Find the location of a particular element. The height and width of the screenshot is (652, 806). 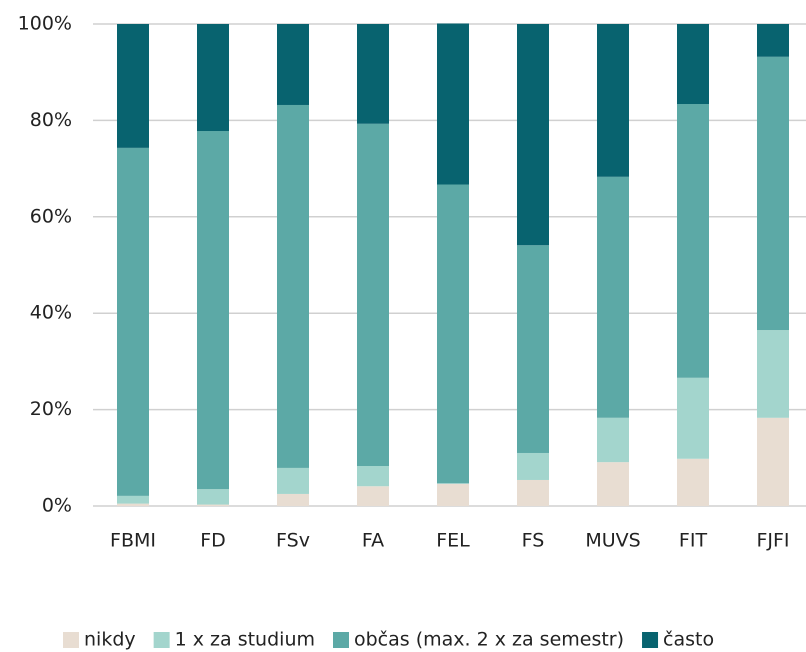

x-tick-label: FIT is located at coordinates (693, 541).